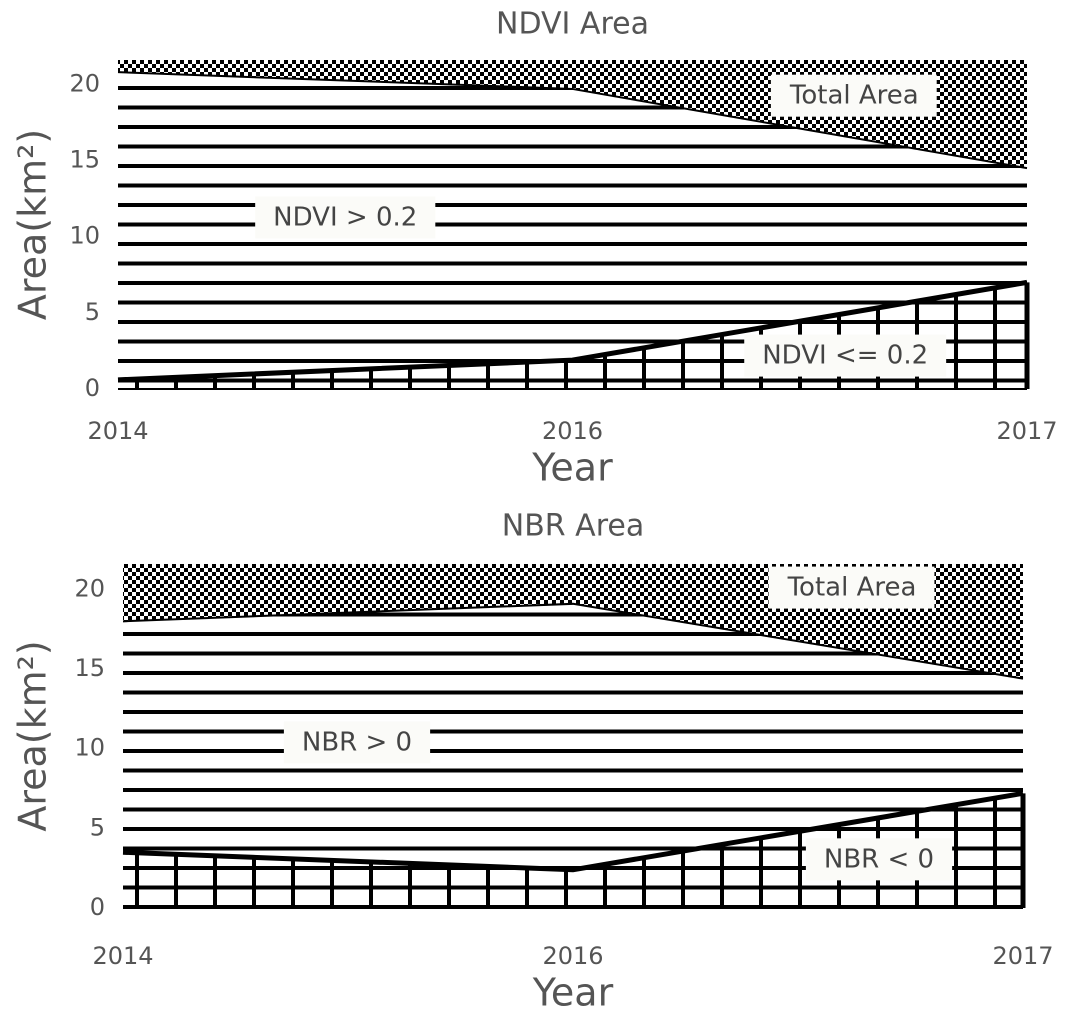  I want to click on series-label: NDVI > 0.2, so click(345, 217).